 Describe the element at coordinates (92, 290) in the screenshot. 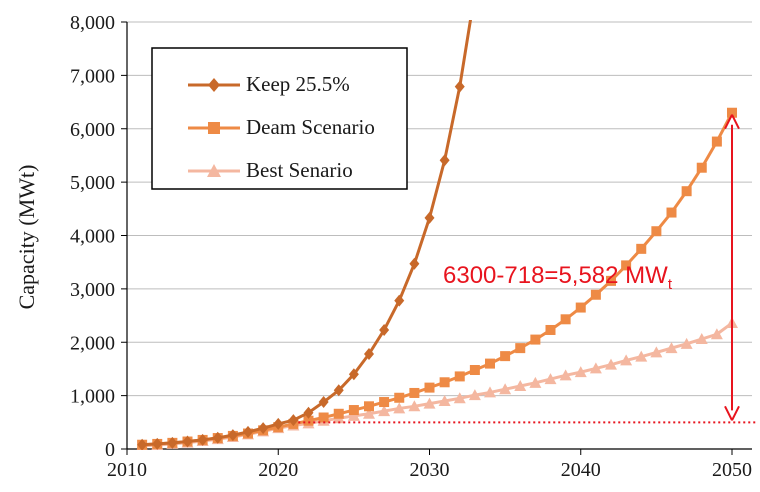

I see `y-tick-label: 3,000` at that location.